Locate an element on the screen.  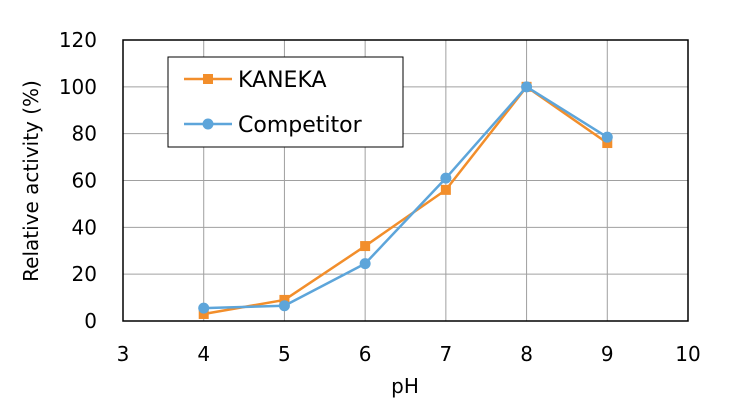
y-tick-label: 60 is located at coordinates (84, 181).